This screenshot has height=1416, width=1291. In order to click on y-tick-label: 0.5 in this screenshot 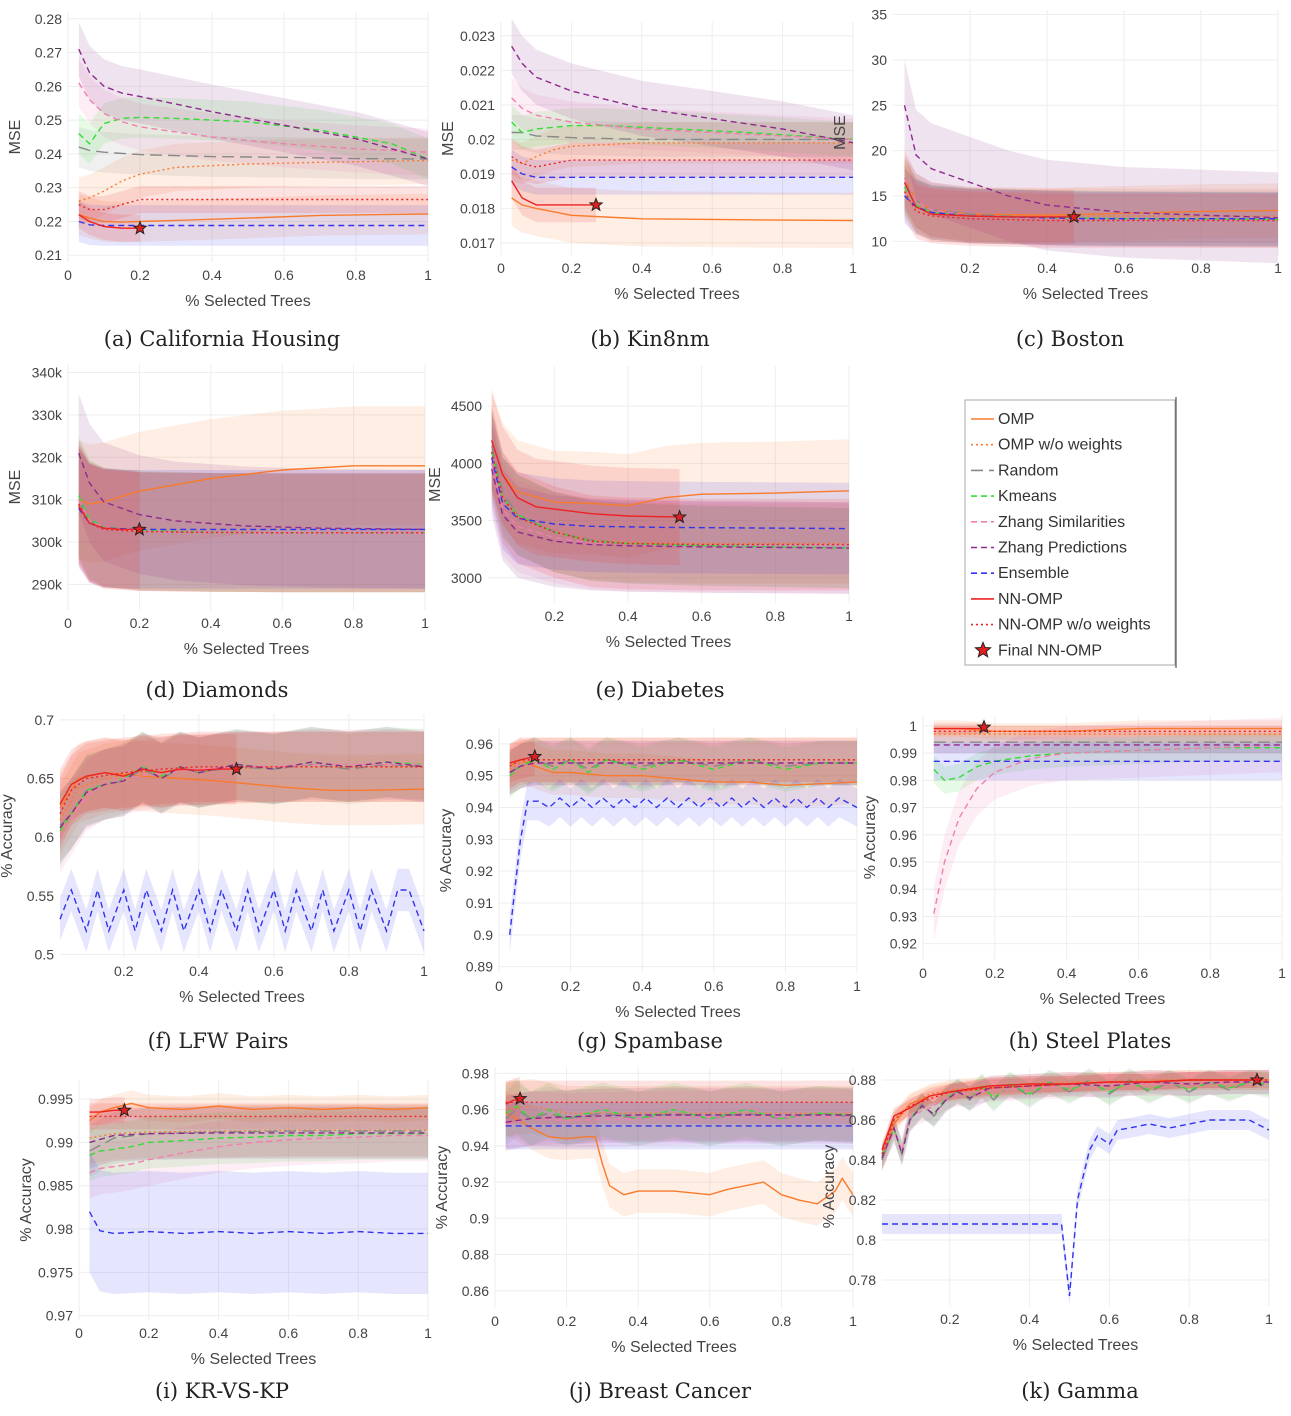, I will do `click(45, 954)`.